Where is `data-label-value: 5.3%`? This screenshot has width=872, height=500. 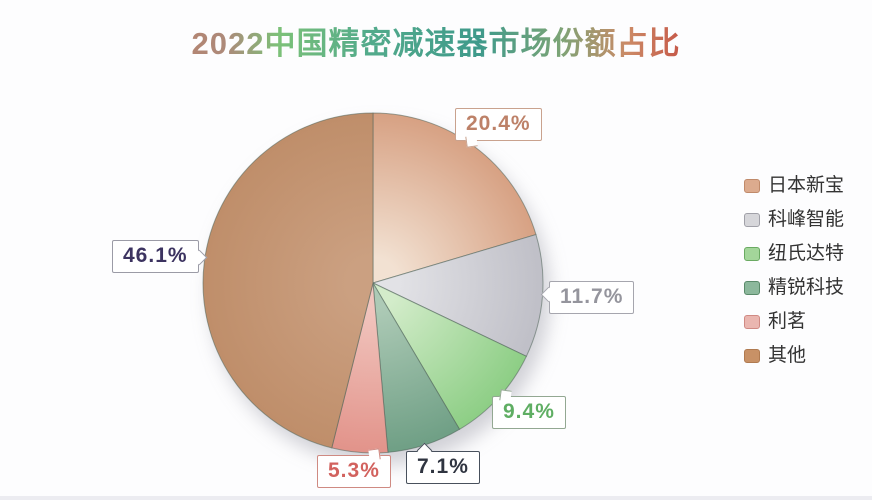 data-label-value: 5.3% is located at coordinates (354, 470).